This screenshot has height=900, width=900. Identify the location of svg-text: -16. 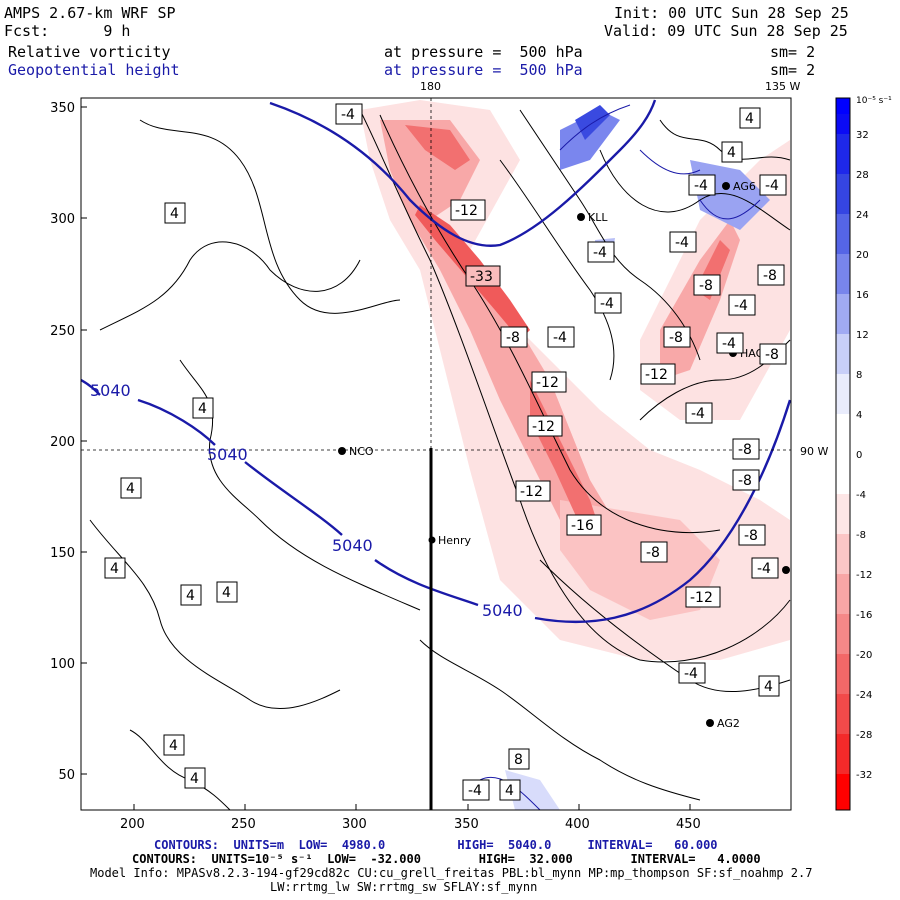
(582, 526).